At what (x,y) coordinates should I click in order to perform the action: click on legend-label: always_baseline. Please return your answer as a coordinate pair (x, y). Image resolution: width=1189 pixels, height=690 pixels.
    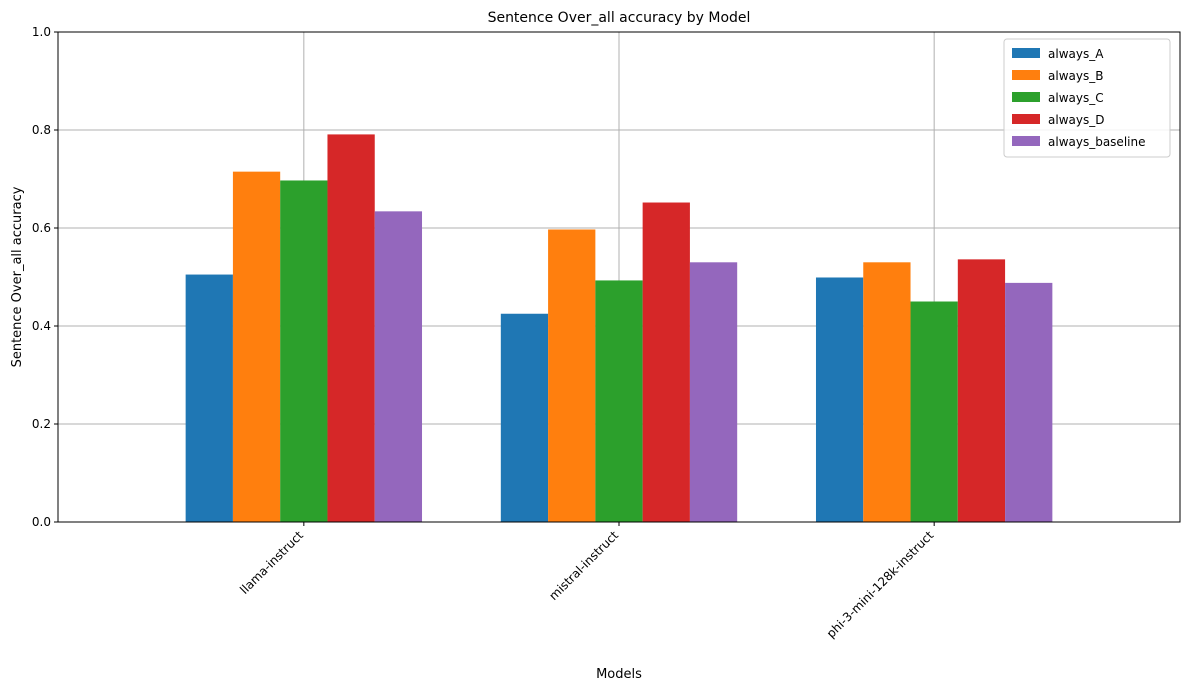
    Looking at the image, I should click on (1096, 142).